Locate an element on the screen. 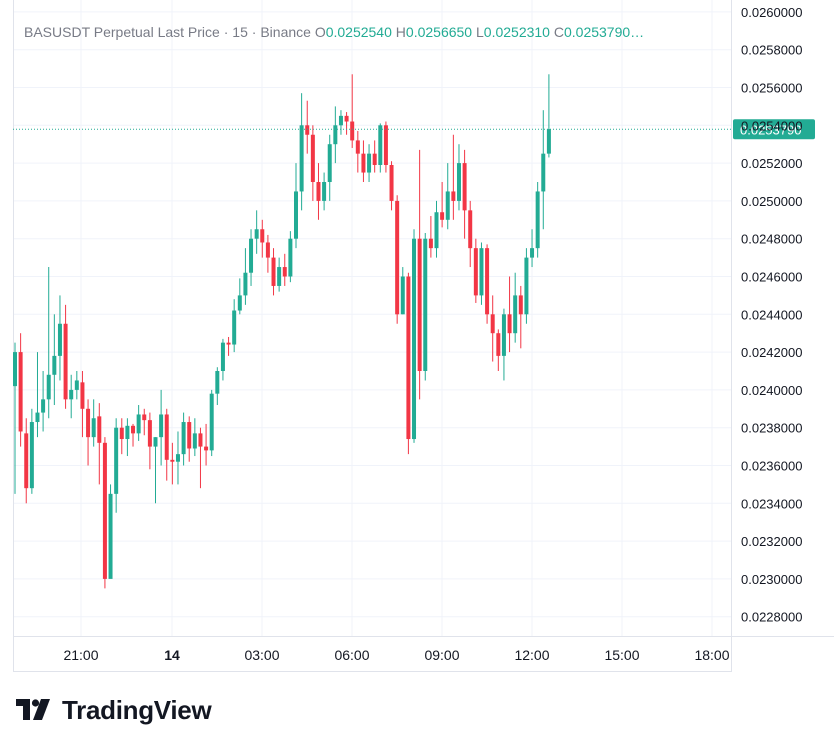  y-tick-label: 0.0252000 is located at coordinates (771, 163).